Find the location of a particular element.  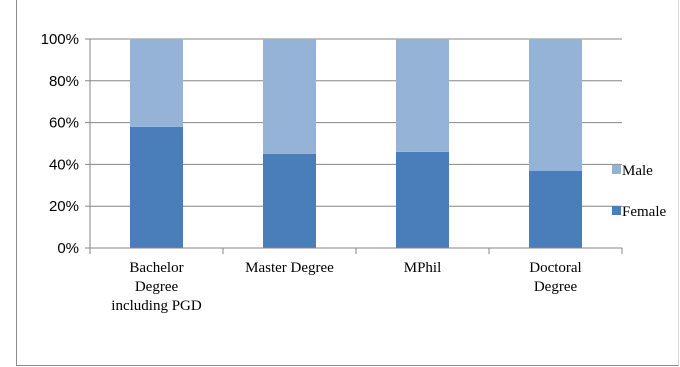

y-tick-label: 80% is located at coordinates (64, 81).